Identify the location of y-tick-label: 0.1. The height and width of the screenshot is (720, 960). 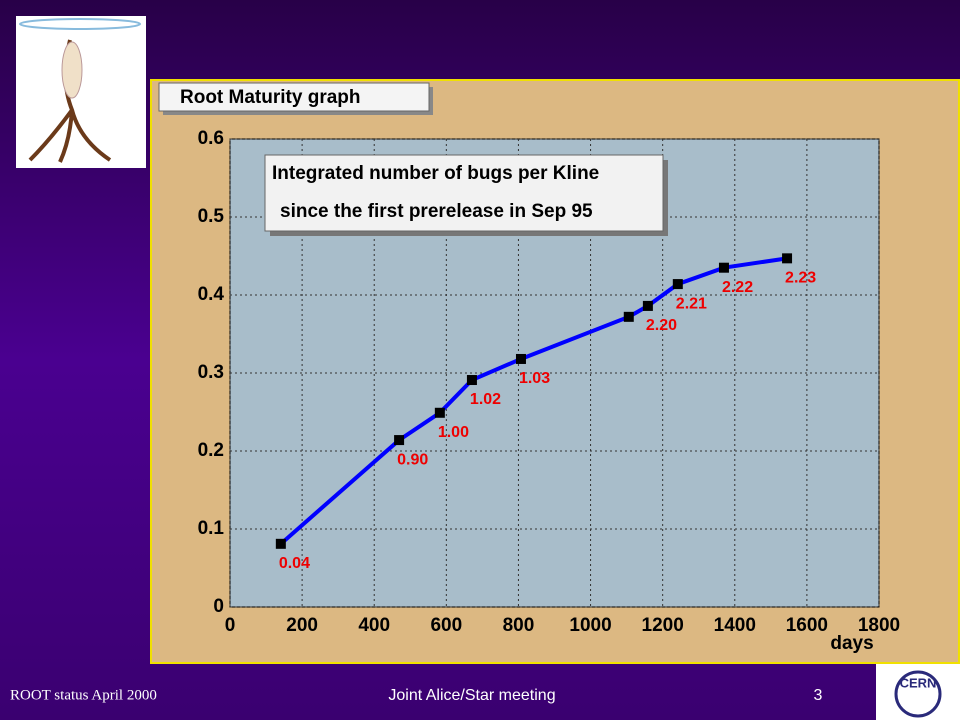
(211, 528).